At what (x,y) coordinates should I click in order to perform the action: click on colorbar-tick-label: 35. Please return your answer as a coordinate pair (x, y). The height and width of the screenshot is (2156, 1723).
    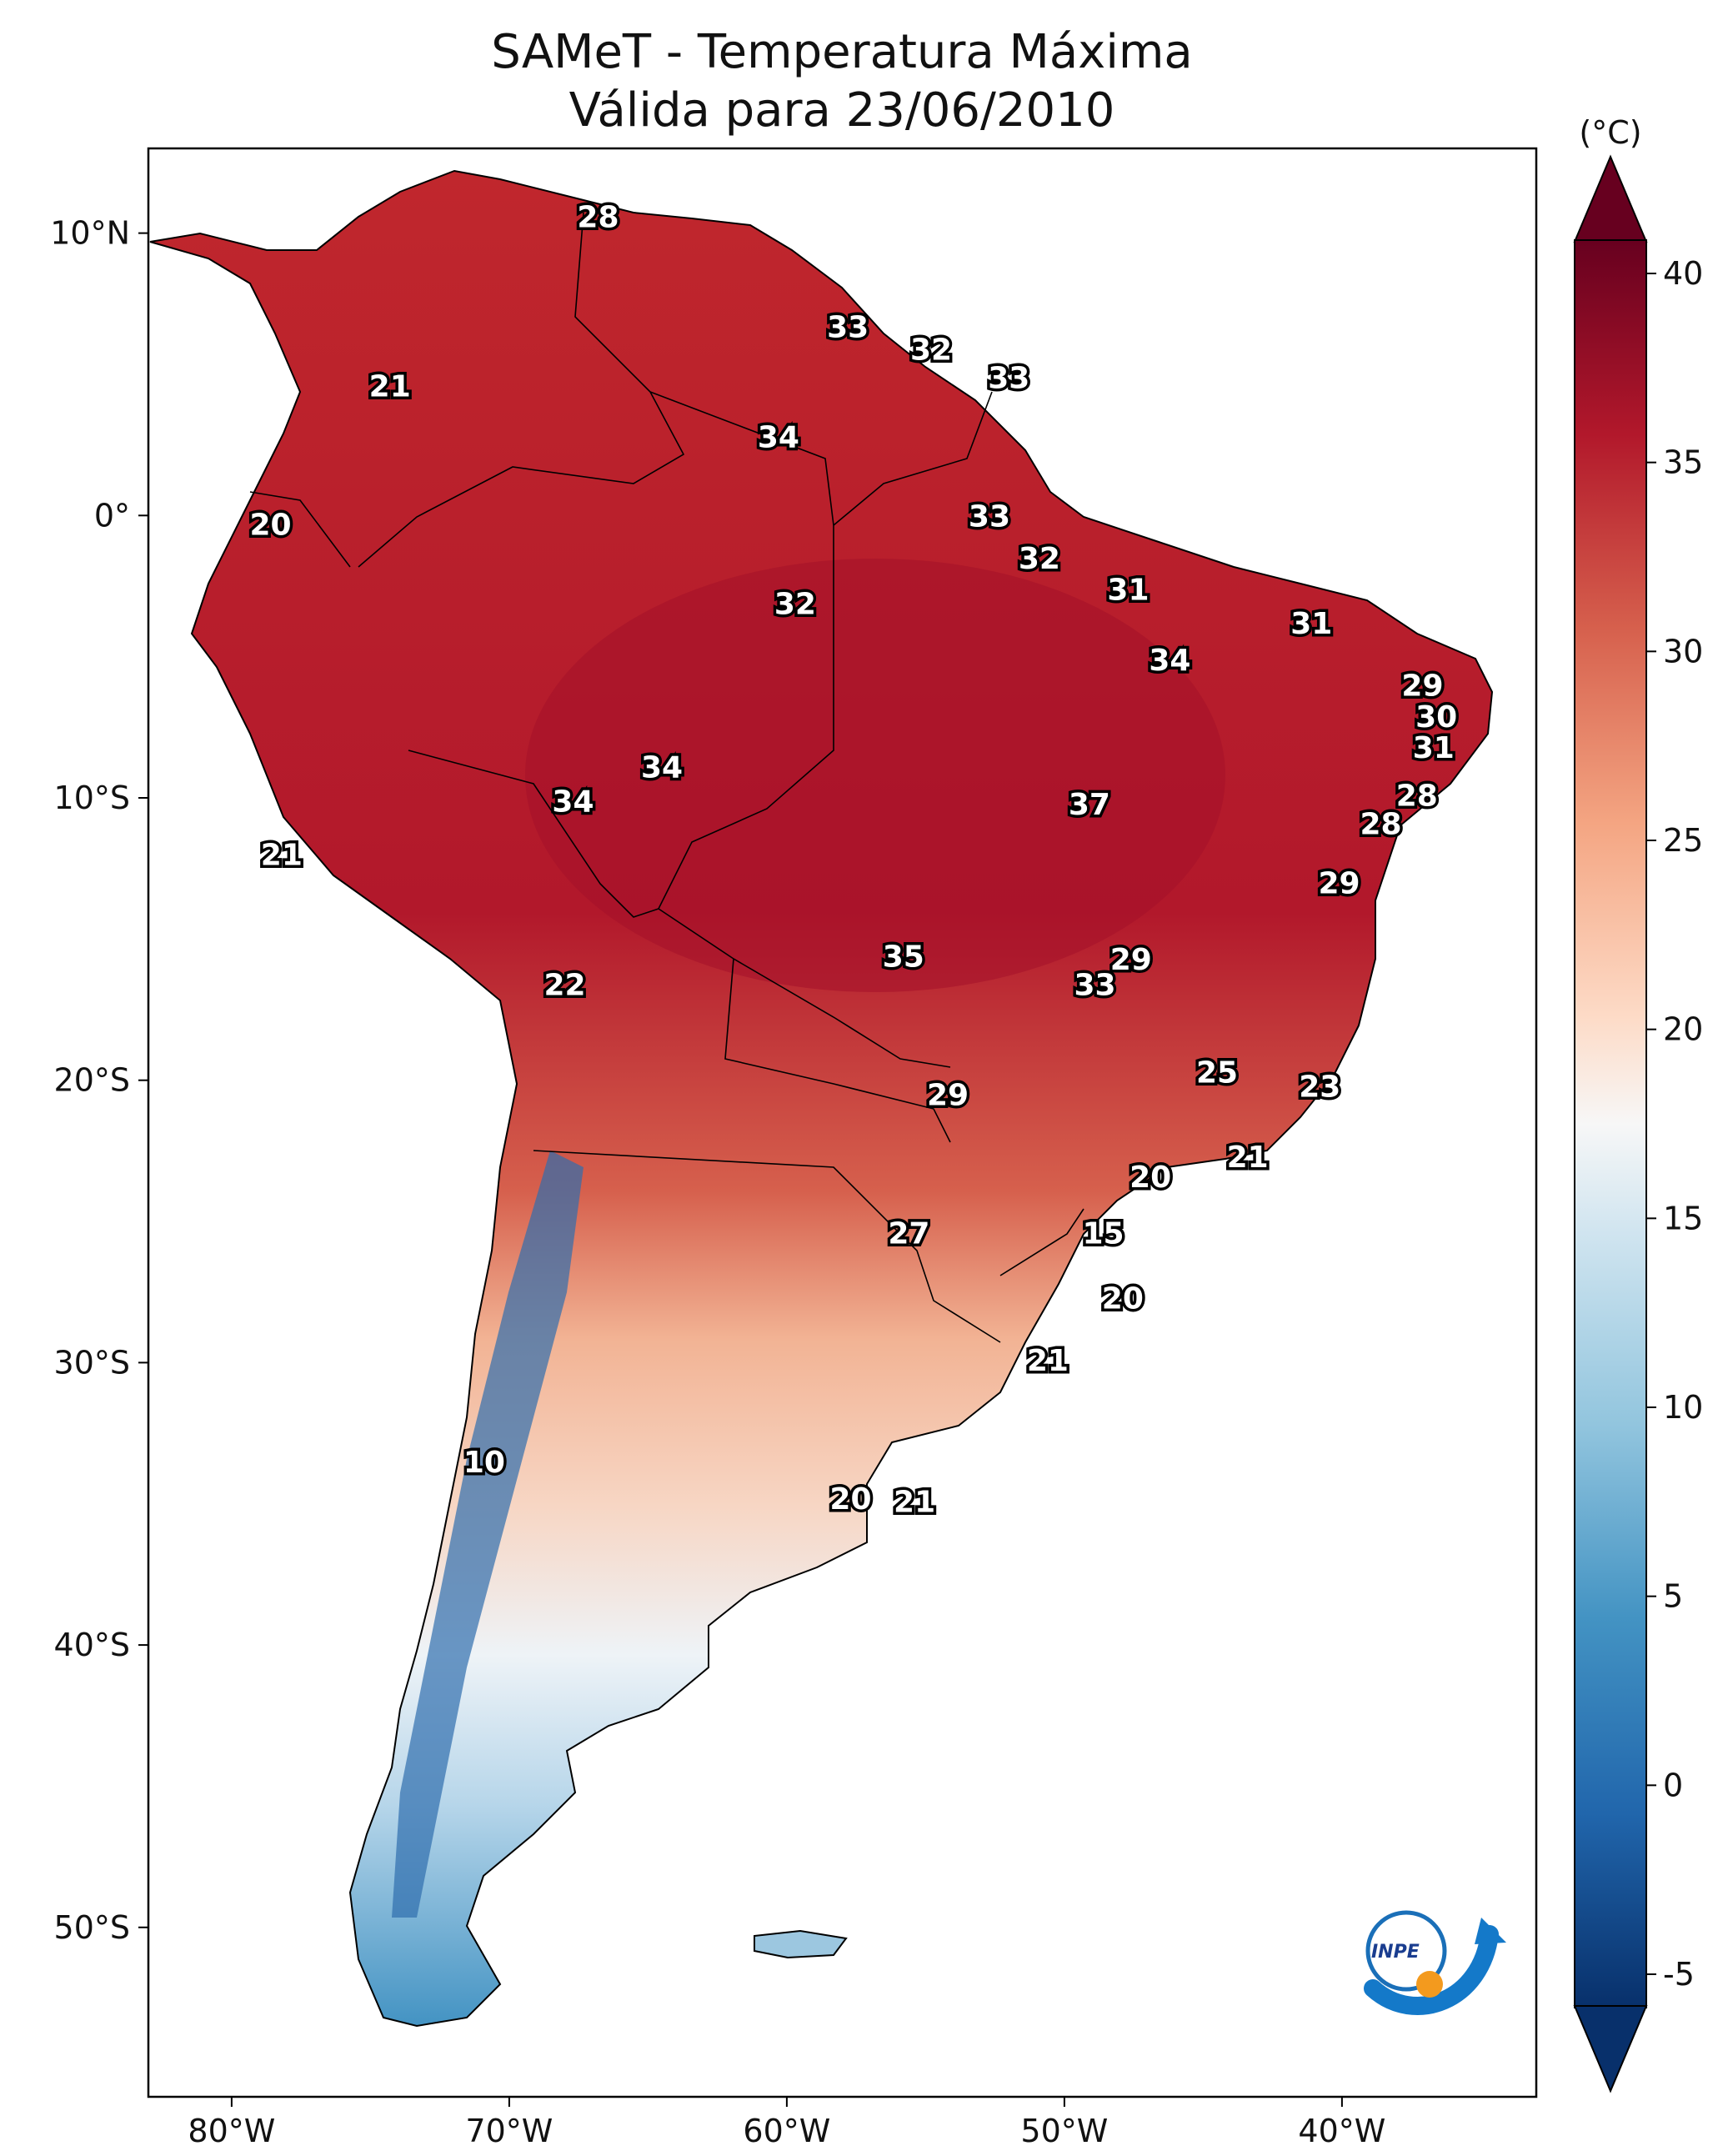
    Looking at the image, I should click on (1683, 463).